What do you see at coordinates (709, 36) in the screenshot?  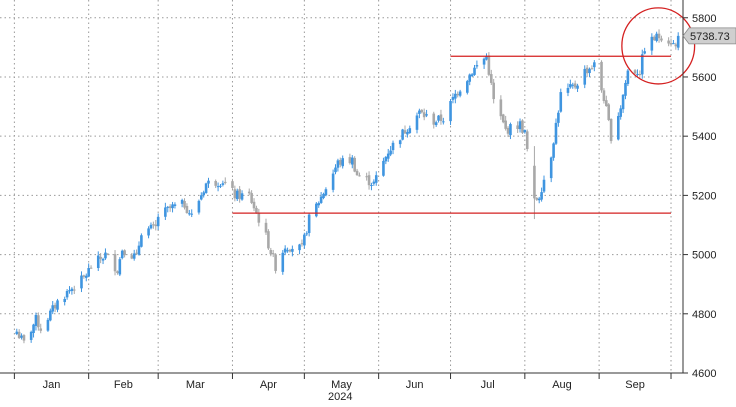 I see `last-price-tag-shape` at bounding box center [709, 36].